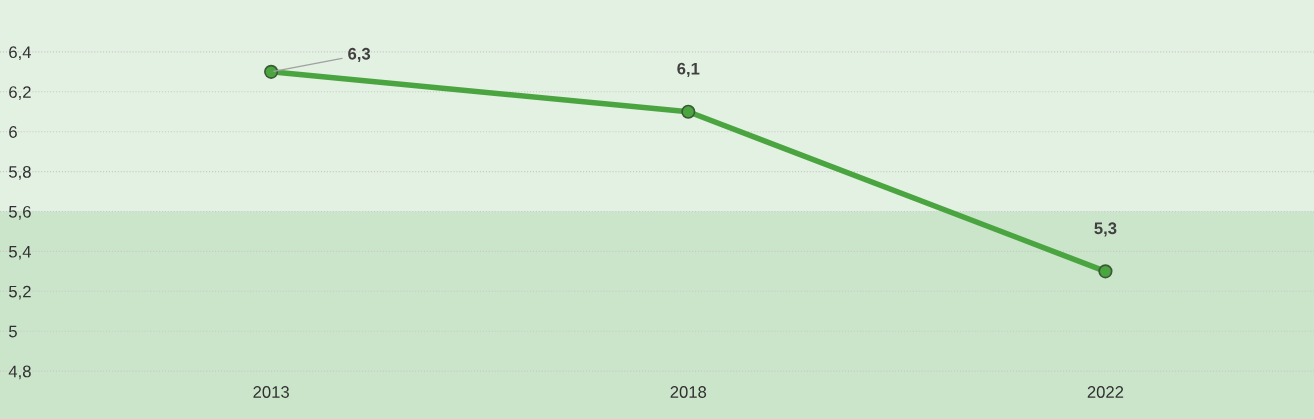 The height and width of the screenshot is (419, 1314). What do you see at coordinates (1105, 229) in the screenshot?
I see `data-label: 5,3` at bounding box center [1105, 229].